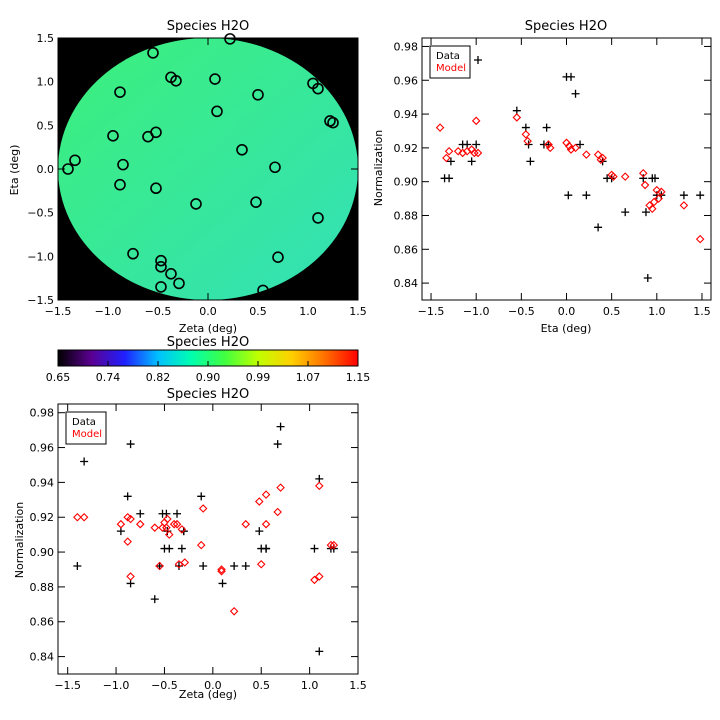 The height and width of the screenshot is (720, 720). I want to click on eta-scatter-x-tick-label: 1.0, so click(657, 311).